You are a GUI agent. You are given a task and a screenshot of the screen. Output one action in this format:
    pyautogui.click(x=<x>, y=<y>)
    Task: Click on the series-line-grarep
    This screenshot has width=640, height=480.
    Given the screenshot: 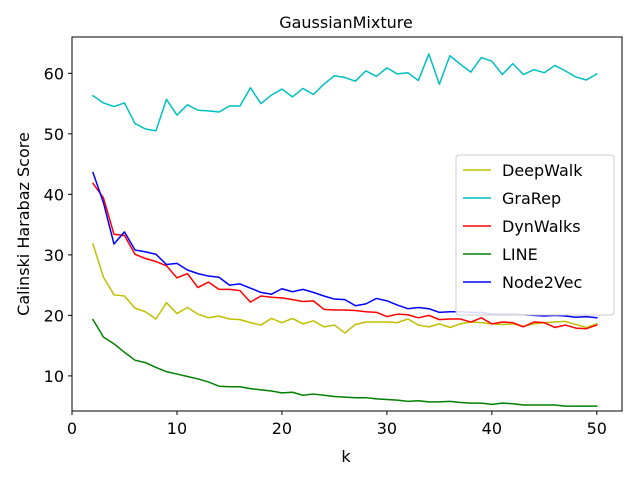 What is the action you would take?
    pyautogui.click(x=344, y=92)
    